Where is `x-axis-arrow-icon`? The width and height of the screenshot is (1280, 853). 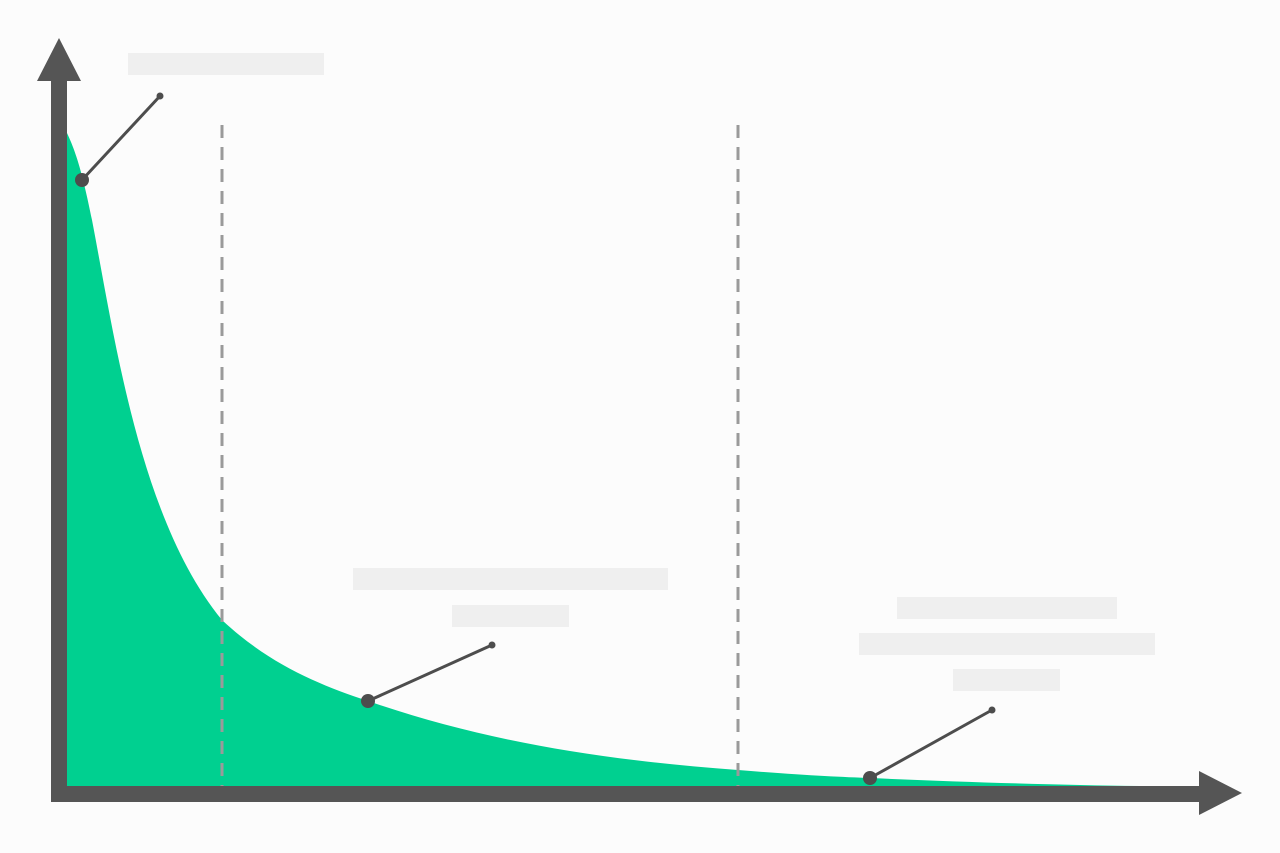
x-axis-arrow-icon is located at coordinates (1220, 793).